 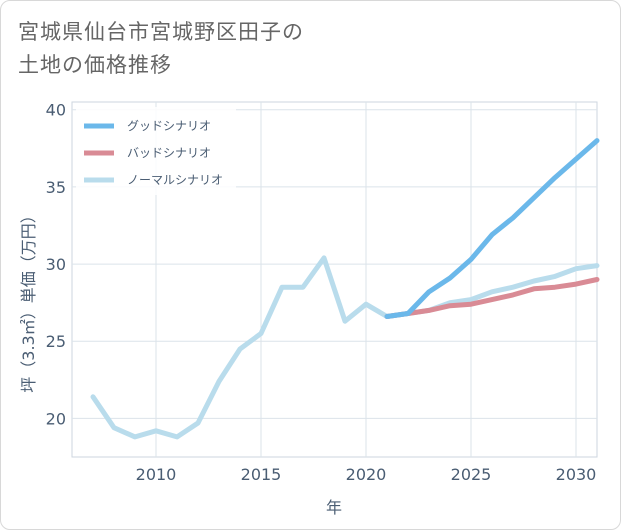 I want to click on x-tick-label: 2030, so click(x=576, y=474).